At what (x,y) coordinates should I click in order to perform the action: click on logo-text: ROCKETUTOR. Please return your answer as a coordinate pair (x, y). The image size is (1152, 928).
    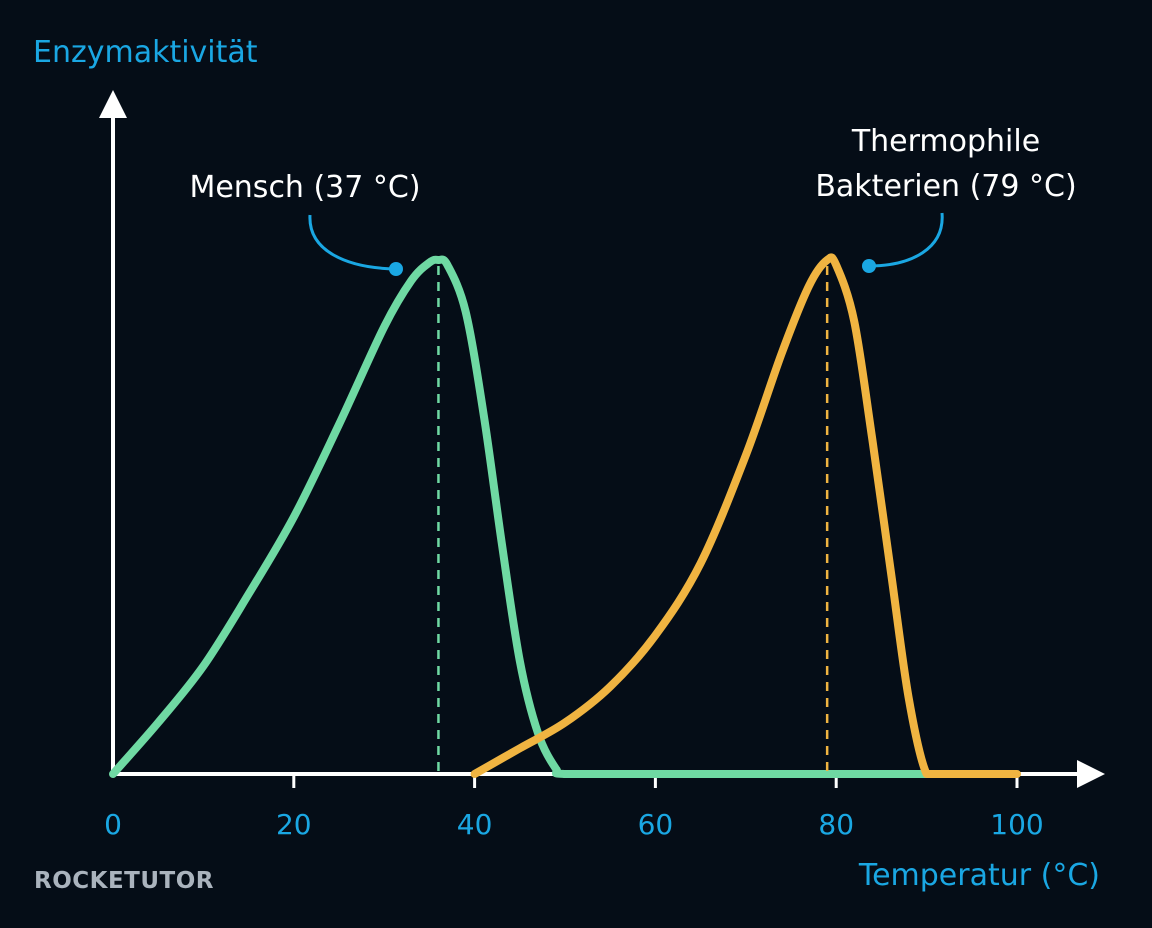
    Looking at the image, I should click on (124, 881).